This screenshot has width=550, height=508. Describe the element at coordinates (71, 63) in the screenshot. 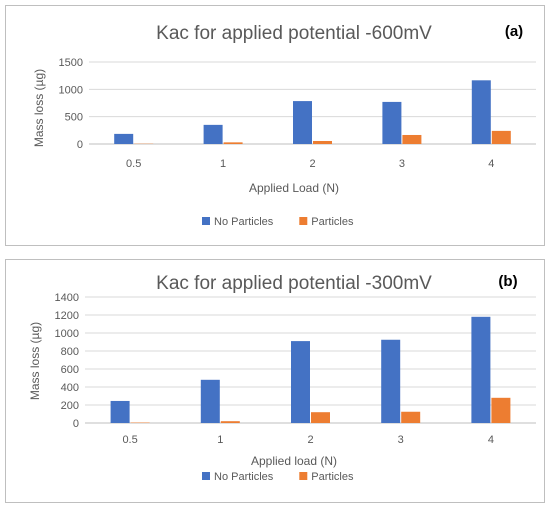

I see `chart-a-y-tick-label: 1500` at that location.